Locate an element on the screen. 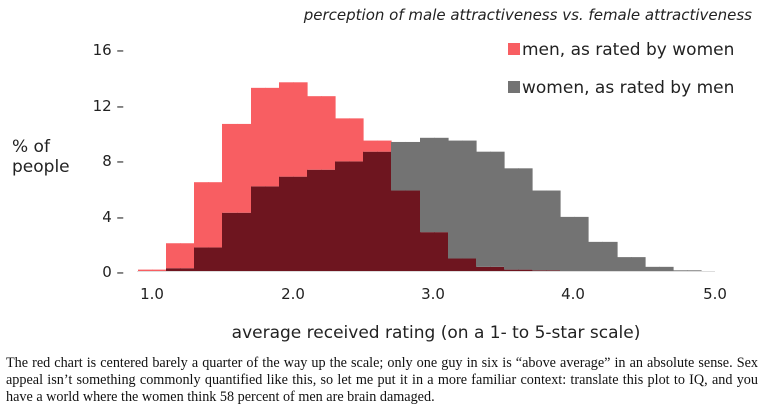 This screenshot has width=762, height=419. x-tick-4: 4.0 is located at coordinates (573, 294).